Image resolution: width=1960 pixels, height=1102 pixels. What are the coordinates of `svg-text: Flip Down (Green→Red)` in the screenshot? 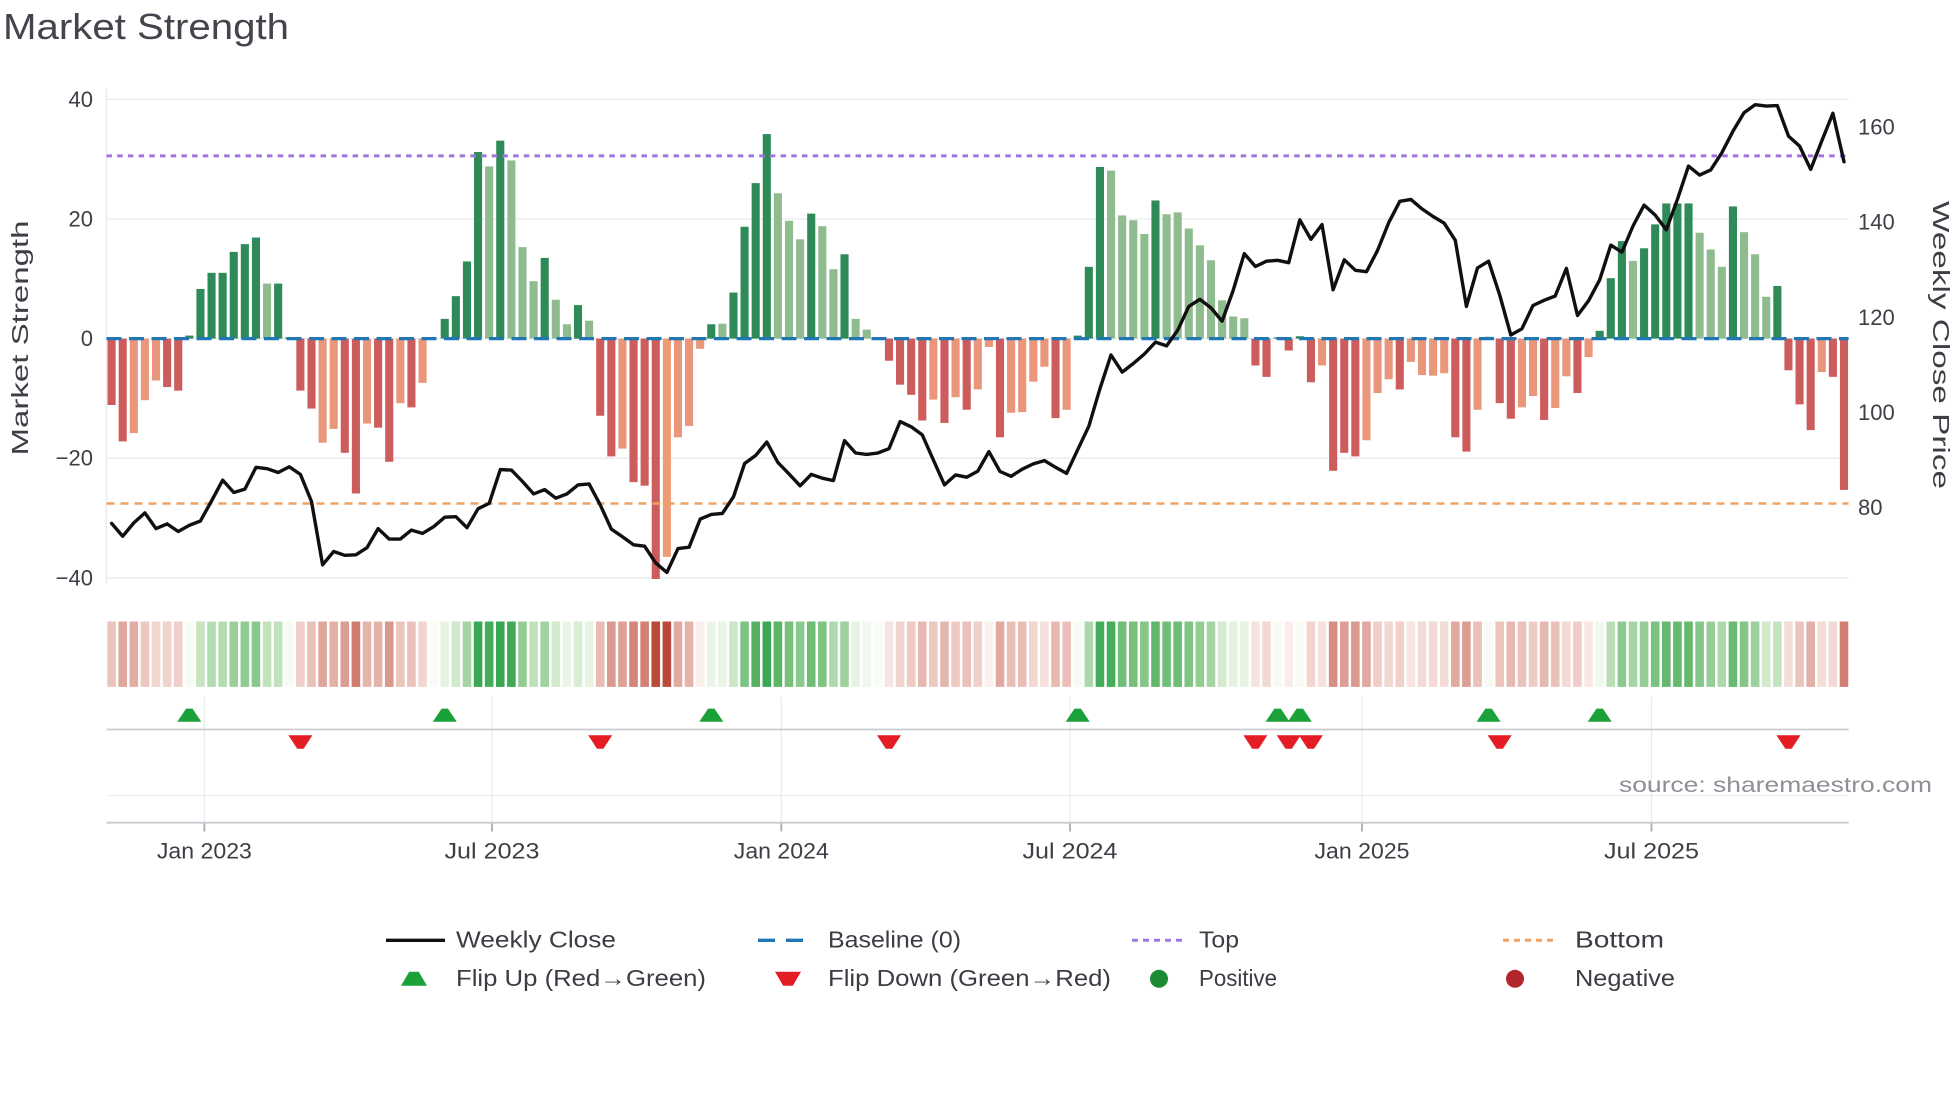 It's located at (969, 978).